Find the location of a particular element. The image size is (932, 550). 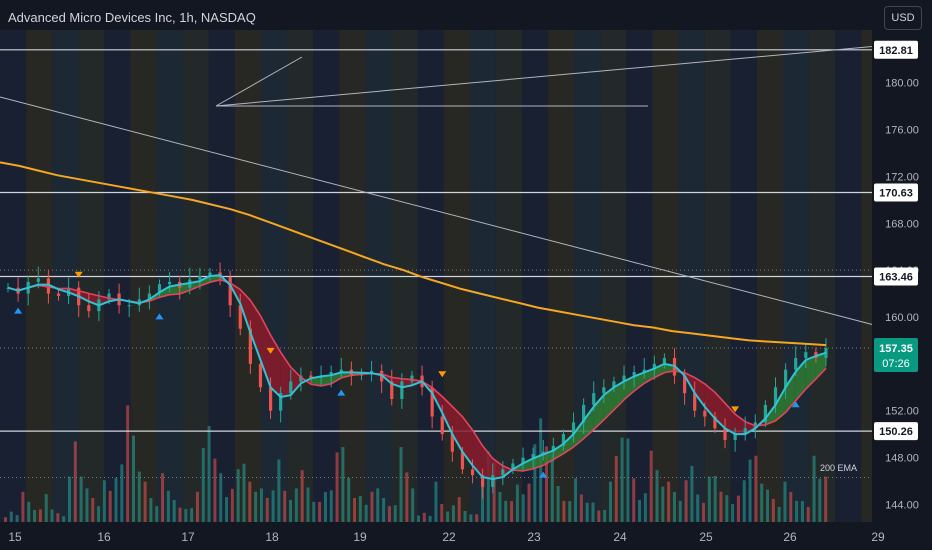

time-tick-label: 18 is located at coordinates (272, 537).